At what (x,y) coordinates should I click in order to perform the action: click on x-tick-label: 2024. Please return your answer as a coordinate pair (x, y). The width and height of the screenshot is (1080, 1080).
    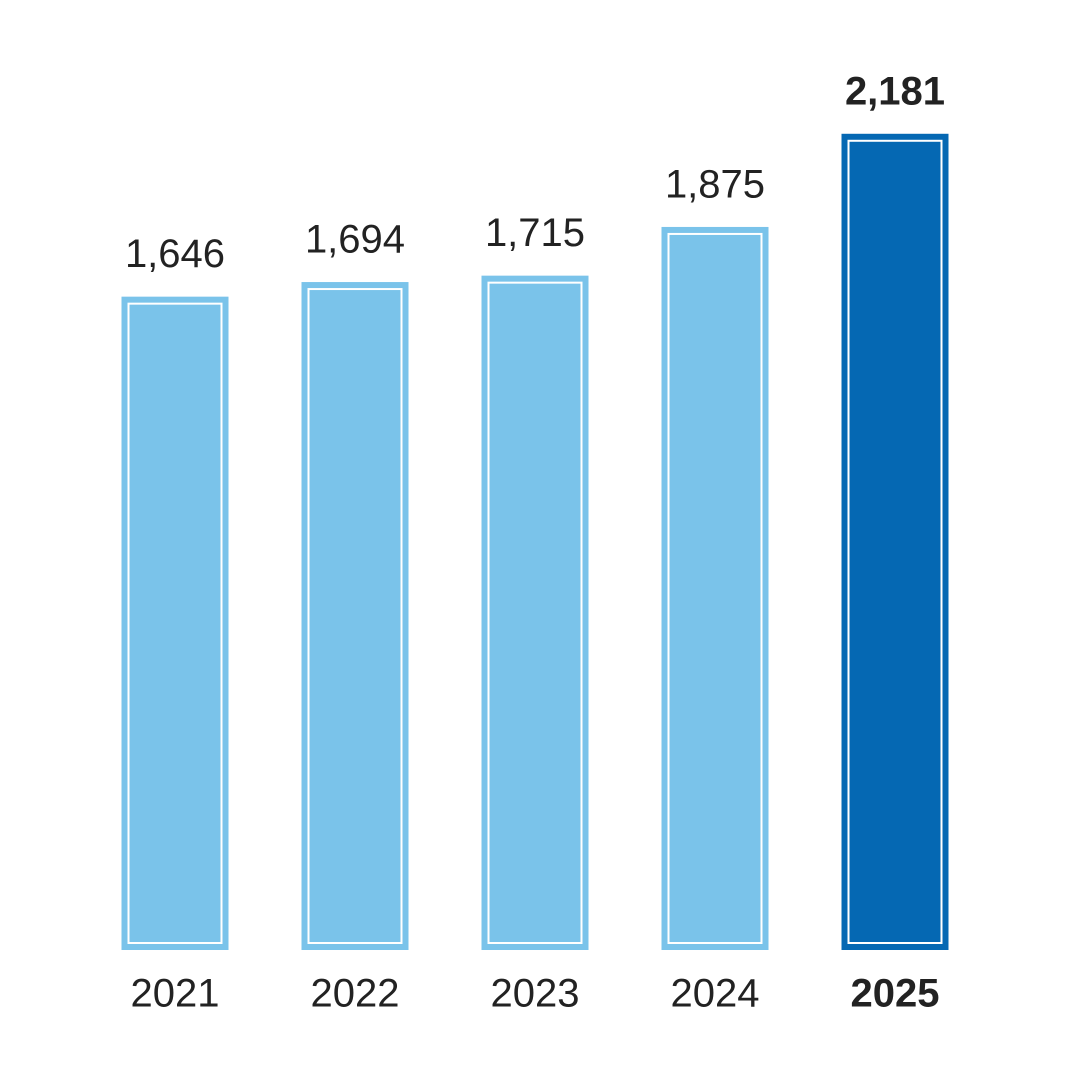
    Looking at the image, I should click on (715, 994).